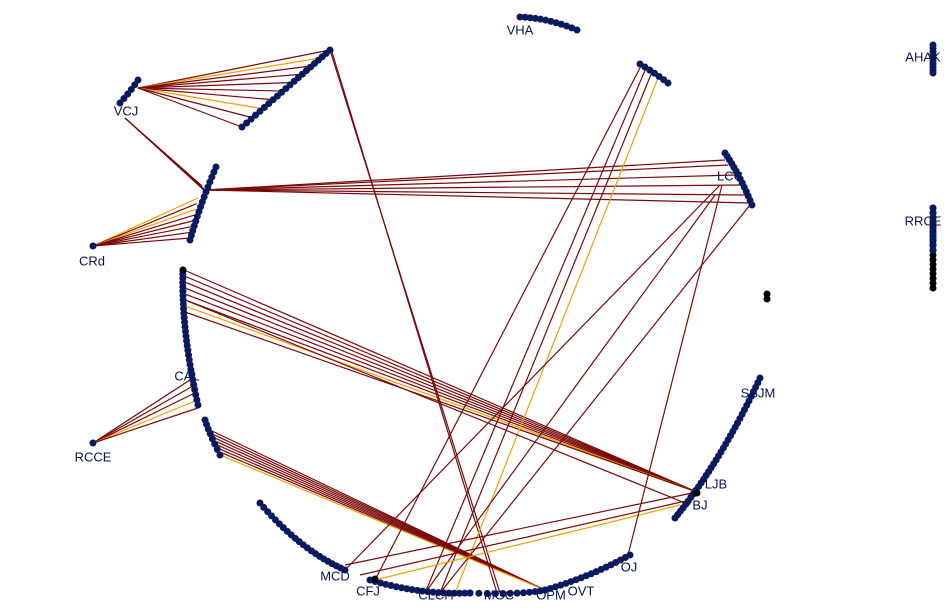  What do you see at coordinates (758, 392) in the screenshot?
I see `node-label: SSJM` at bounding box center [758, 392].